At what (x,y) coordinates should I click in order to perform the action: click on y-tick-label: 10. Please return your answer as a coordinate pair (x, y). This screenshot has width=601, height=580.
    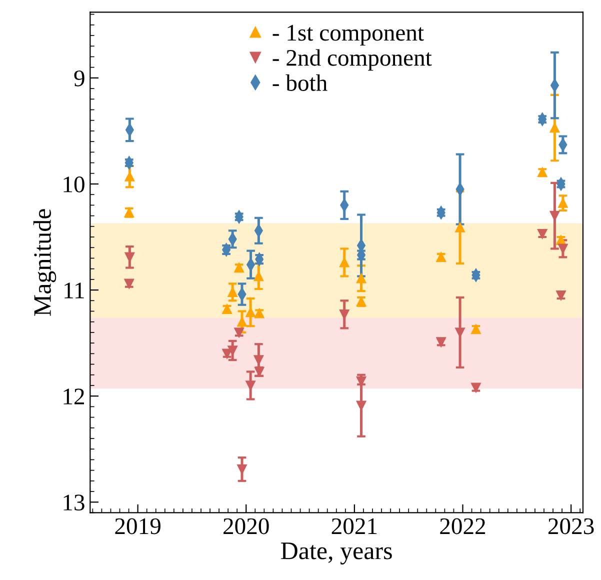
    Looking at the image, I should click on (74, 184).